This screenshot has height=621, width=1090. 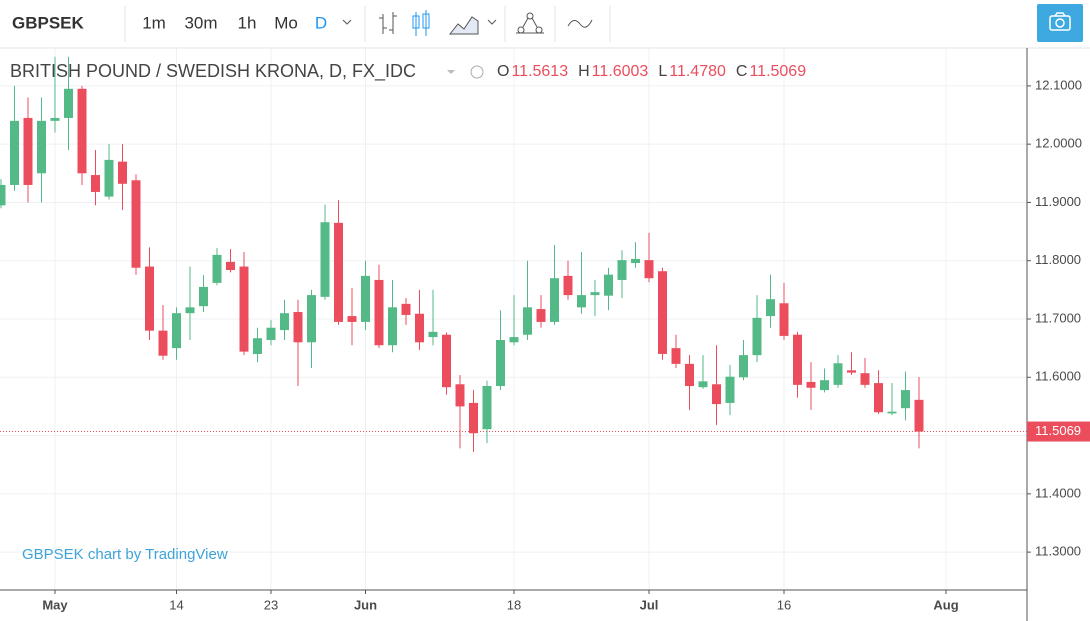 What do you see at coordinates (662, 71) in the screenshot?
I see `ohlc-letter: L` at bounding box center [662, 71].